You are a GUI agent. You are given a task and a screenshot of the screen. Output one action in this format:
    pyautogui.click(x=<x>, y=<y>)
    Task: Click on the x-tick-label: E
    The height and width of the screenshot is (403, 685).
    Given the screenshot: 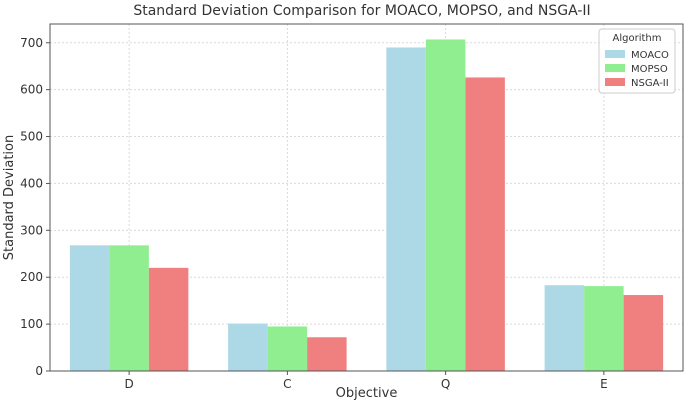 What is the action you would take?
    pyautogui.click(x=604, y=384)
    